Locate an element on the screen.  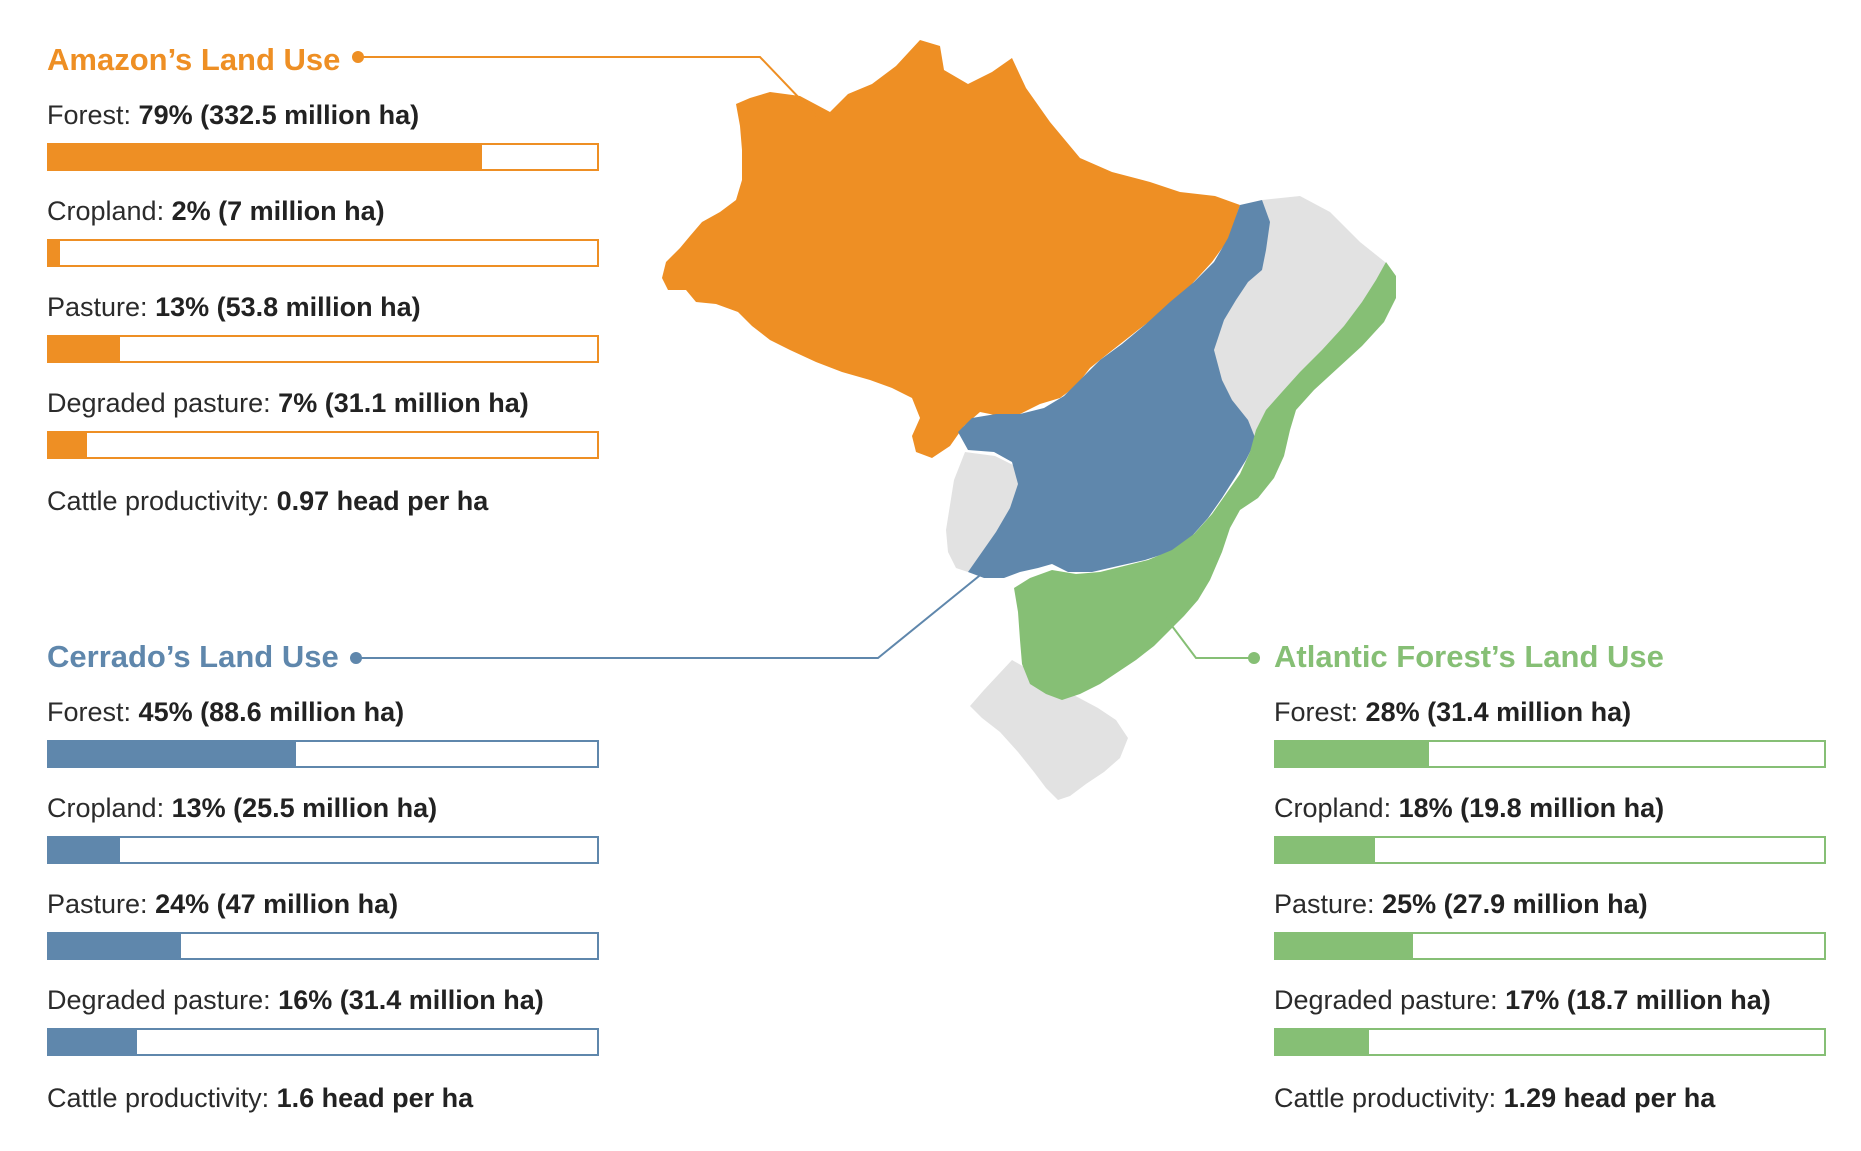
cerrado-panel-title: Cerrado’s Land Use is located at coordinates (193, 656).